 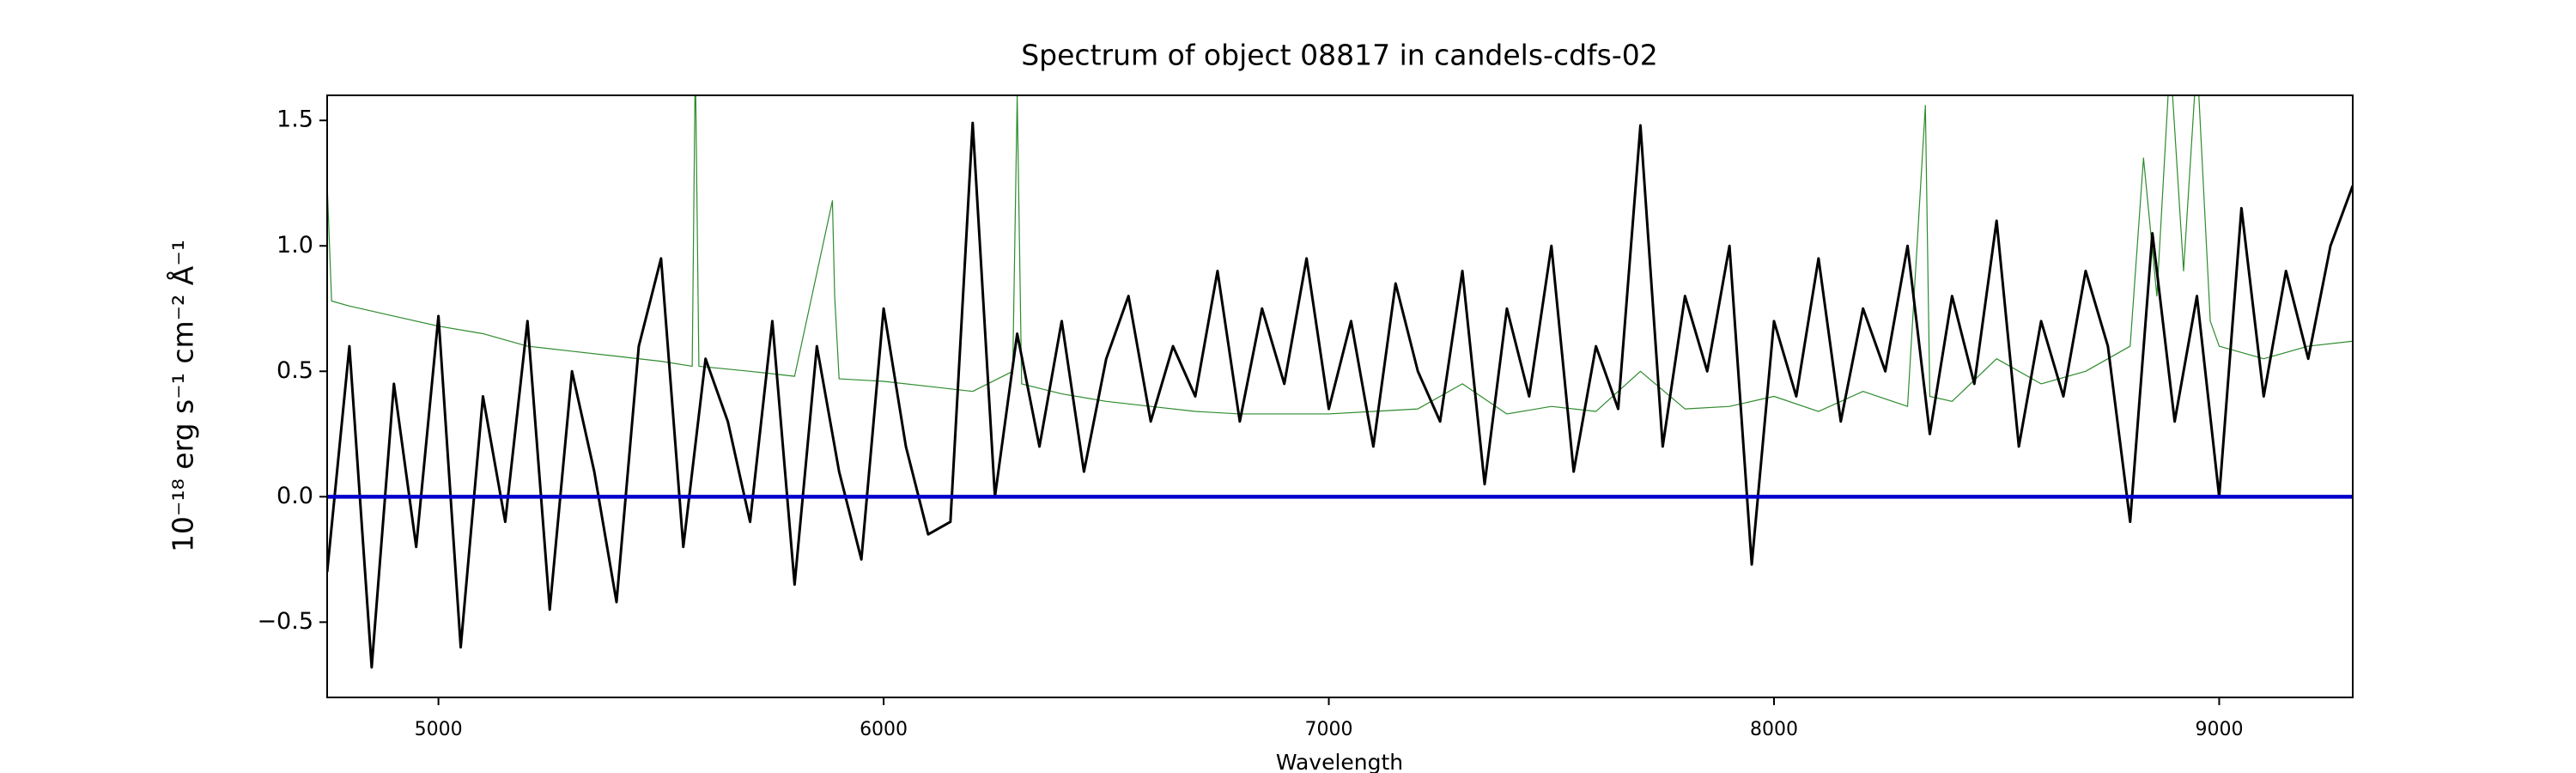 What do you see at coordinates (294, 120) in the screenshot?
I see `y-tick-label: 1.5` at bounding box center [294, 120].